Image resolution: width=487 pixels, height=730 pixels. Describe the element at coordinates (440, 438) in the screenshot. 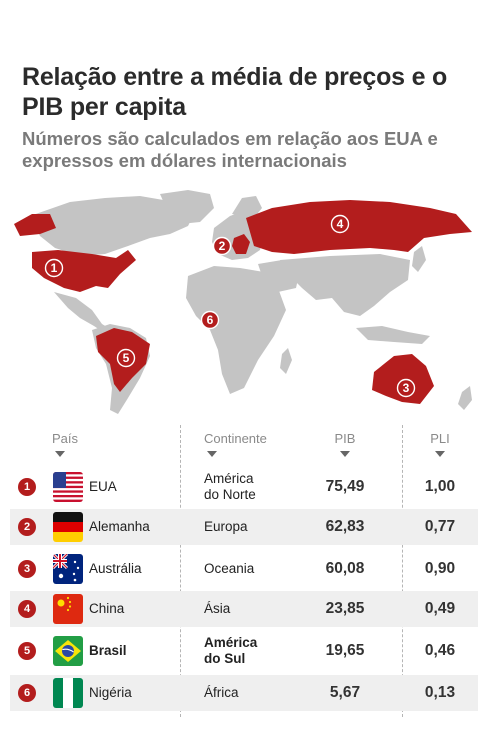

I see `header-pli: PLI` at that location.